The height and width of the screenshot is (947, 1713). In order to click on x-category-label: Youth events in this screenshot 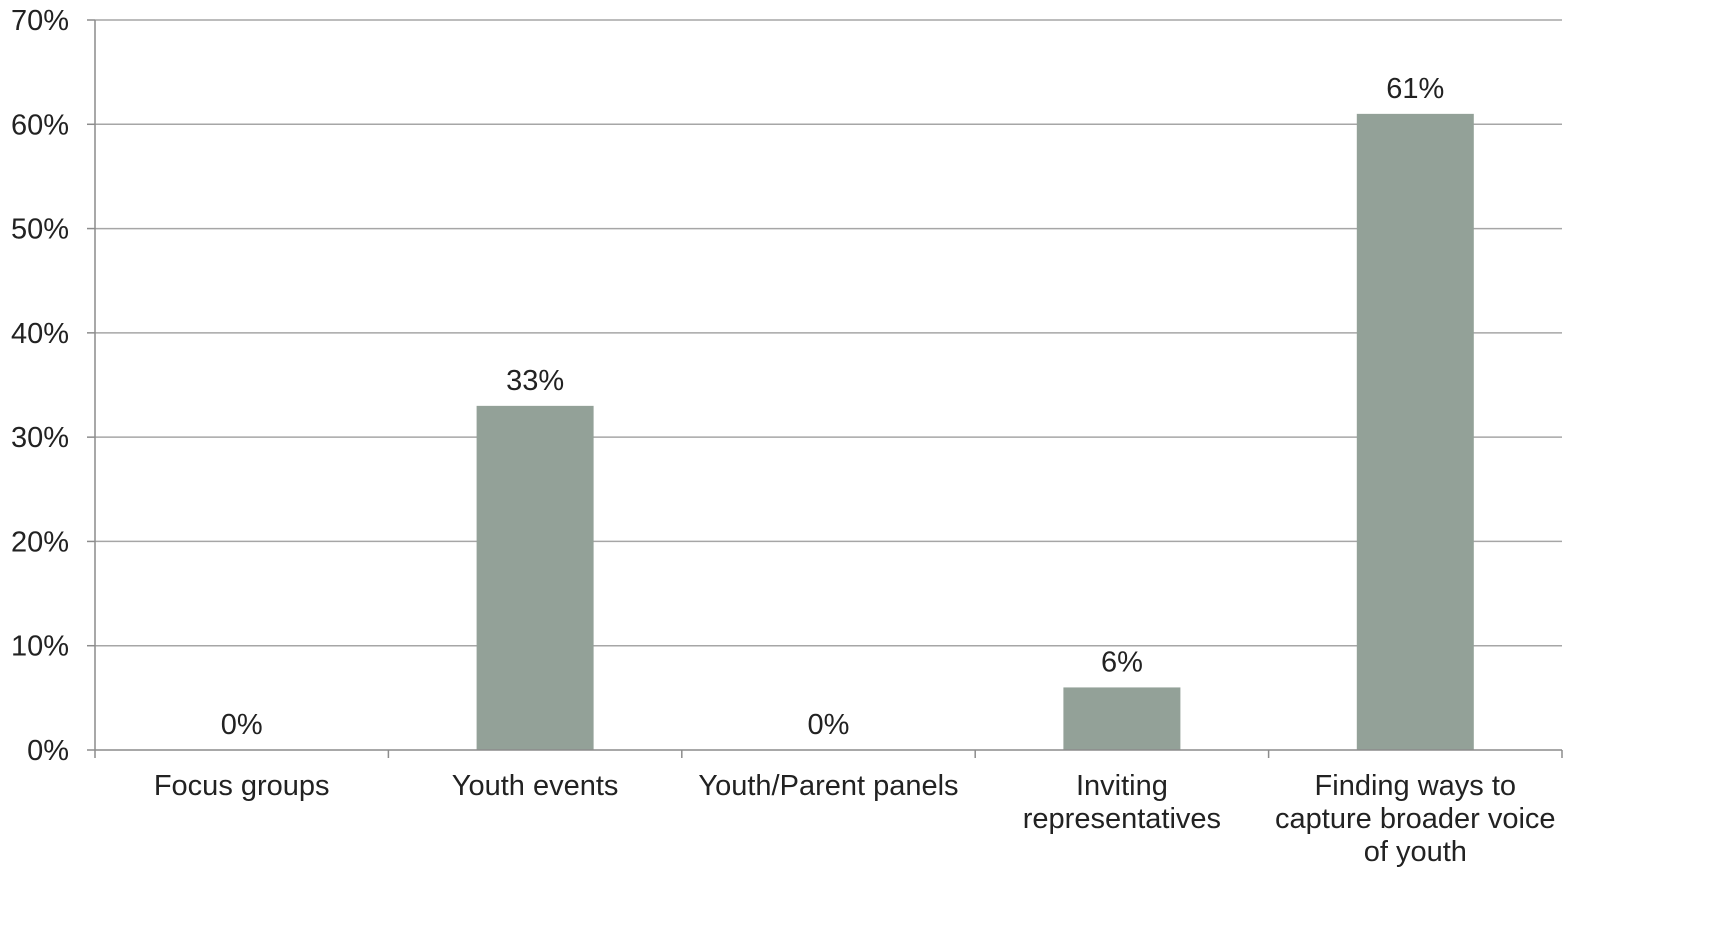, I will do `click(535, 786)`.